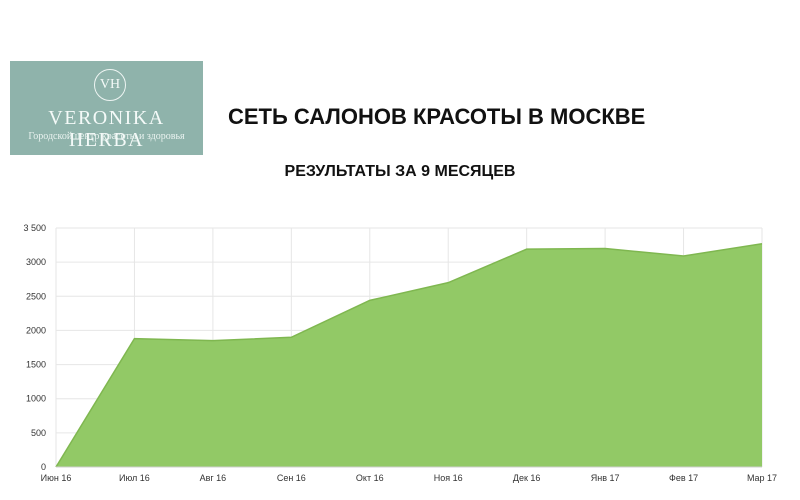 This screenshot has height=500, width=800. I want to click on page-title: СЕТЬ САЛОНОВ КРАСОТЫ В МОСКВЕ, so click(437, 116).